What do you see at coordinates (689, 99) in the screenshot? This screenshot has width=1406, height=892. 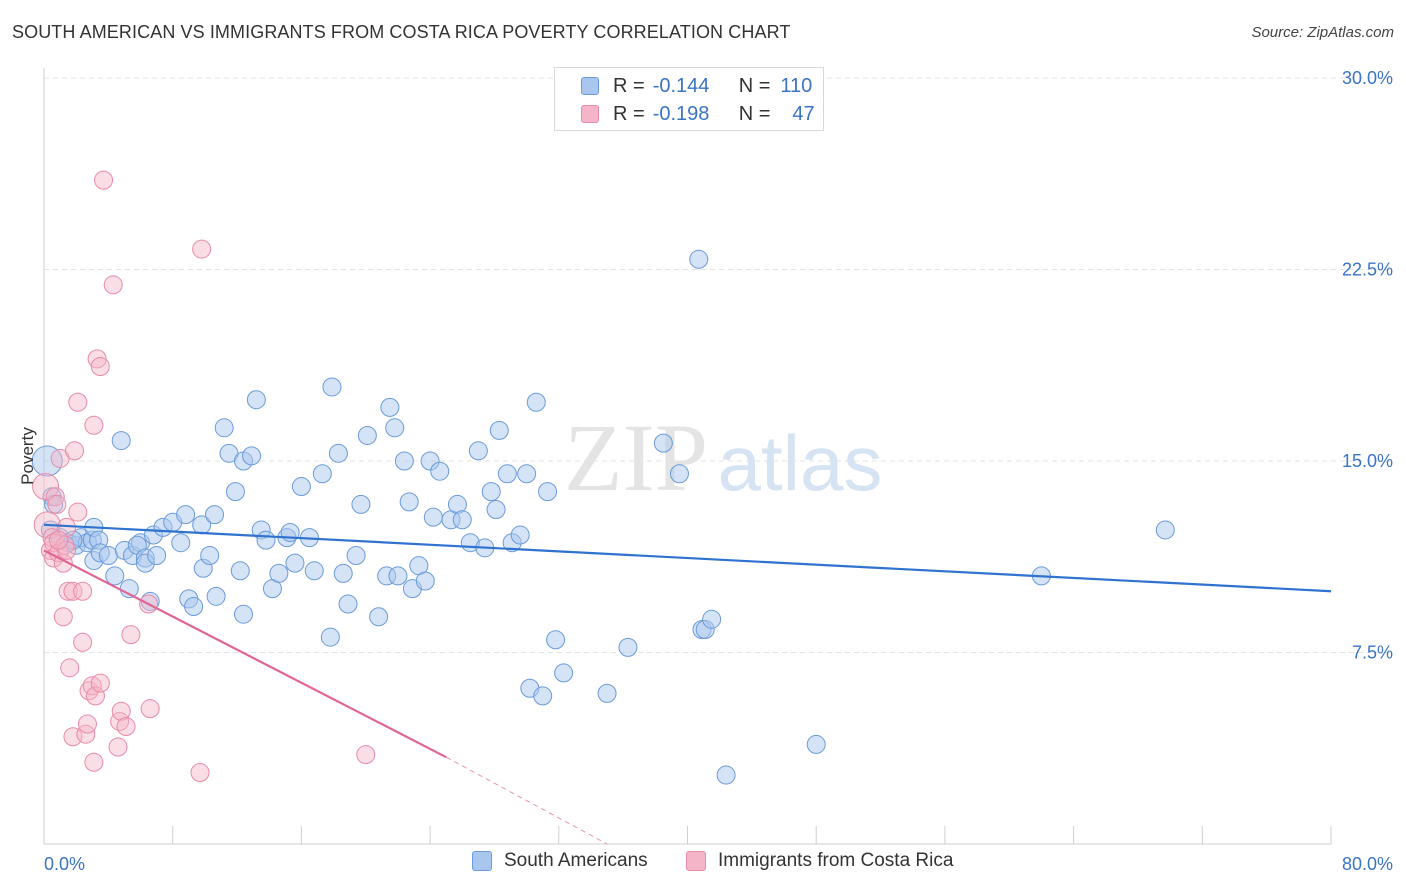 I see `legend: R = -0.144 N = 110 R = -0.198 N = 47` at bounding box center [689, 99].